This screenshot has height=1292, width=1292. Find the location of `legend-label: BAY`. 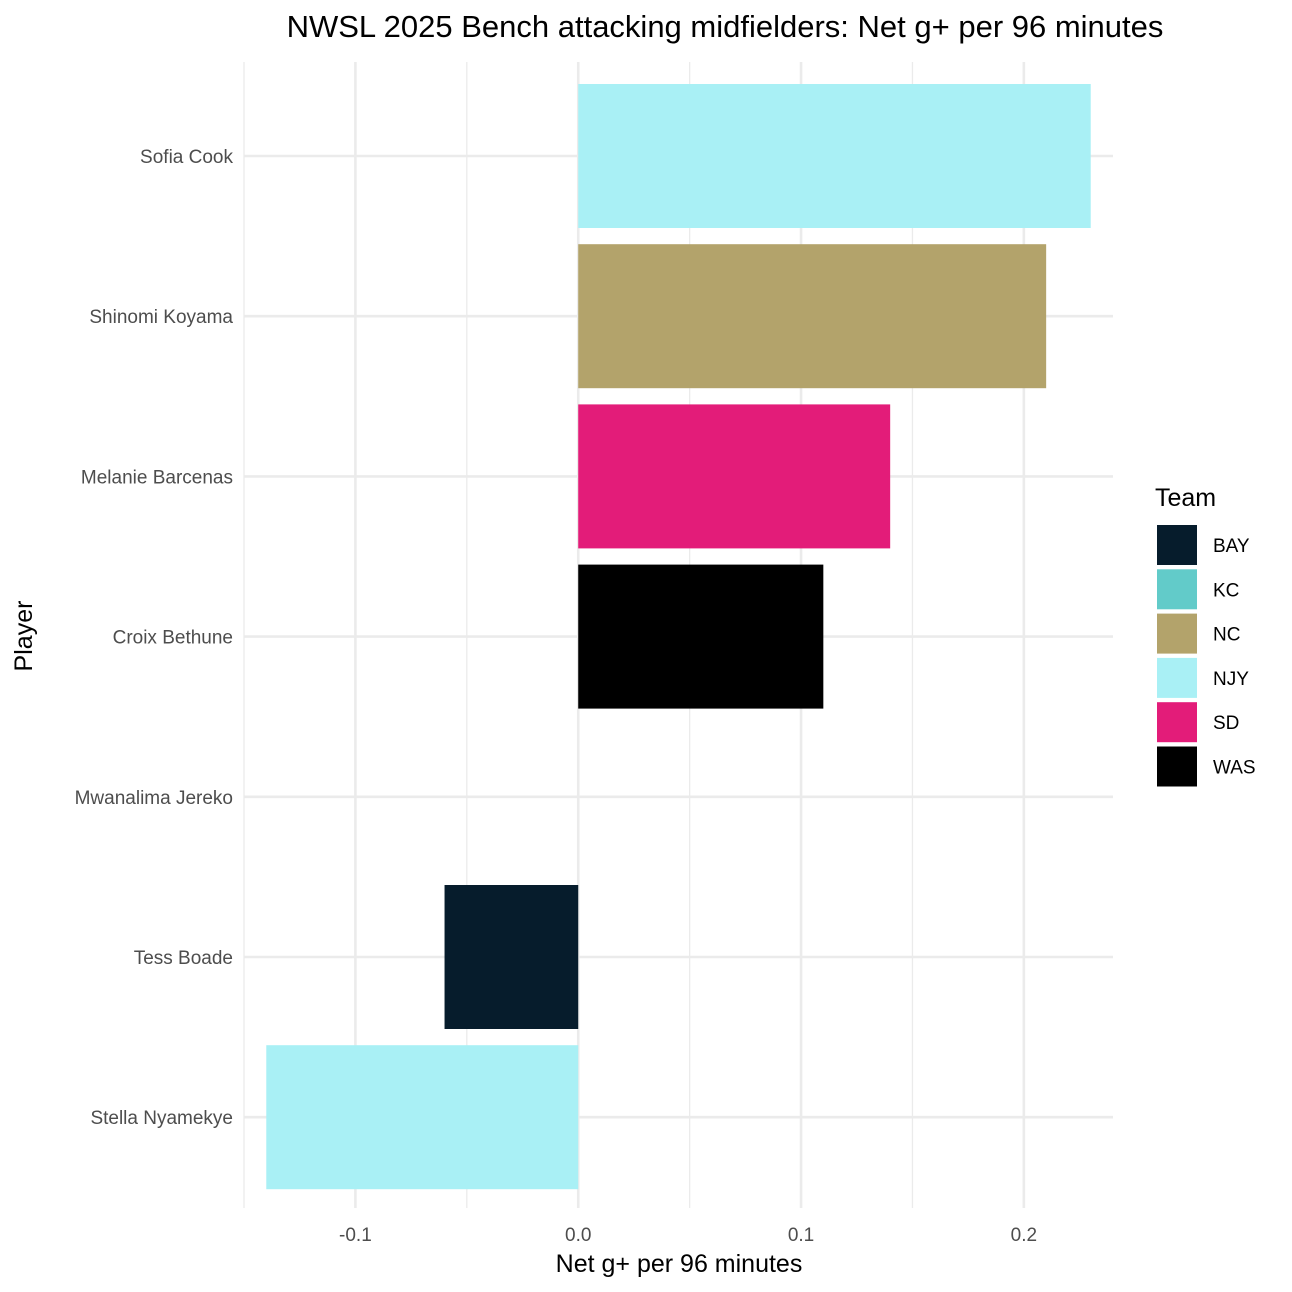

legend-label: BAY is located at coordinates (1231, 546).